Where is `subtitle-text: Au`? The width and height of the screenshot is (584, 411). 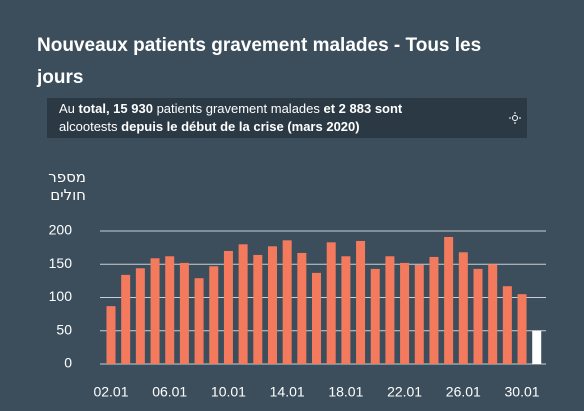 subtitle-text: Au is located at coordinates (69, 108).